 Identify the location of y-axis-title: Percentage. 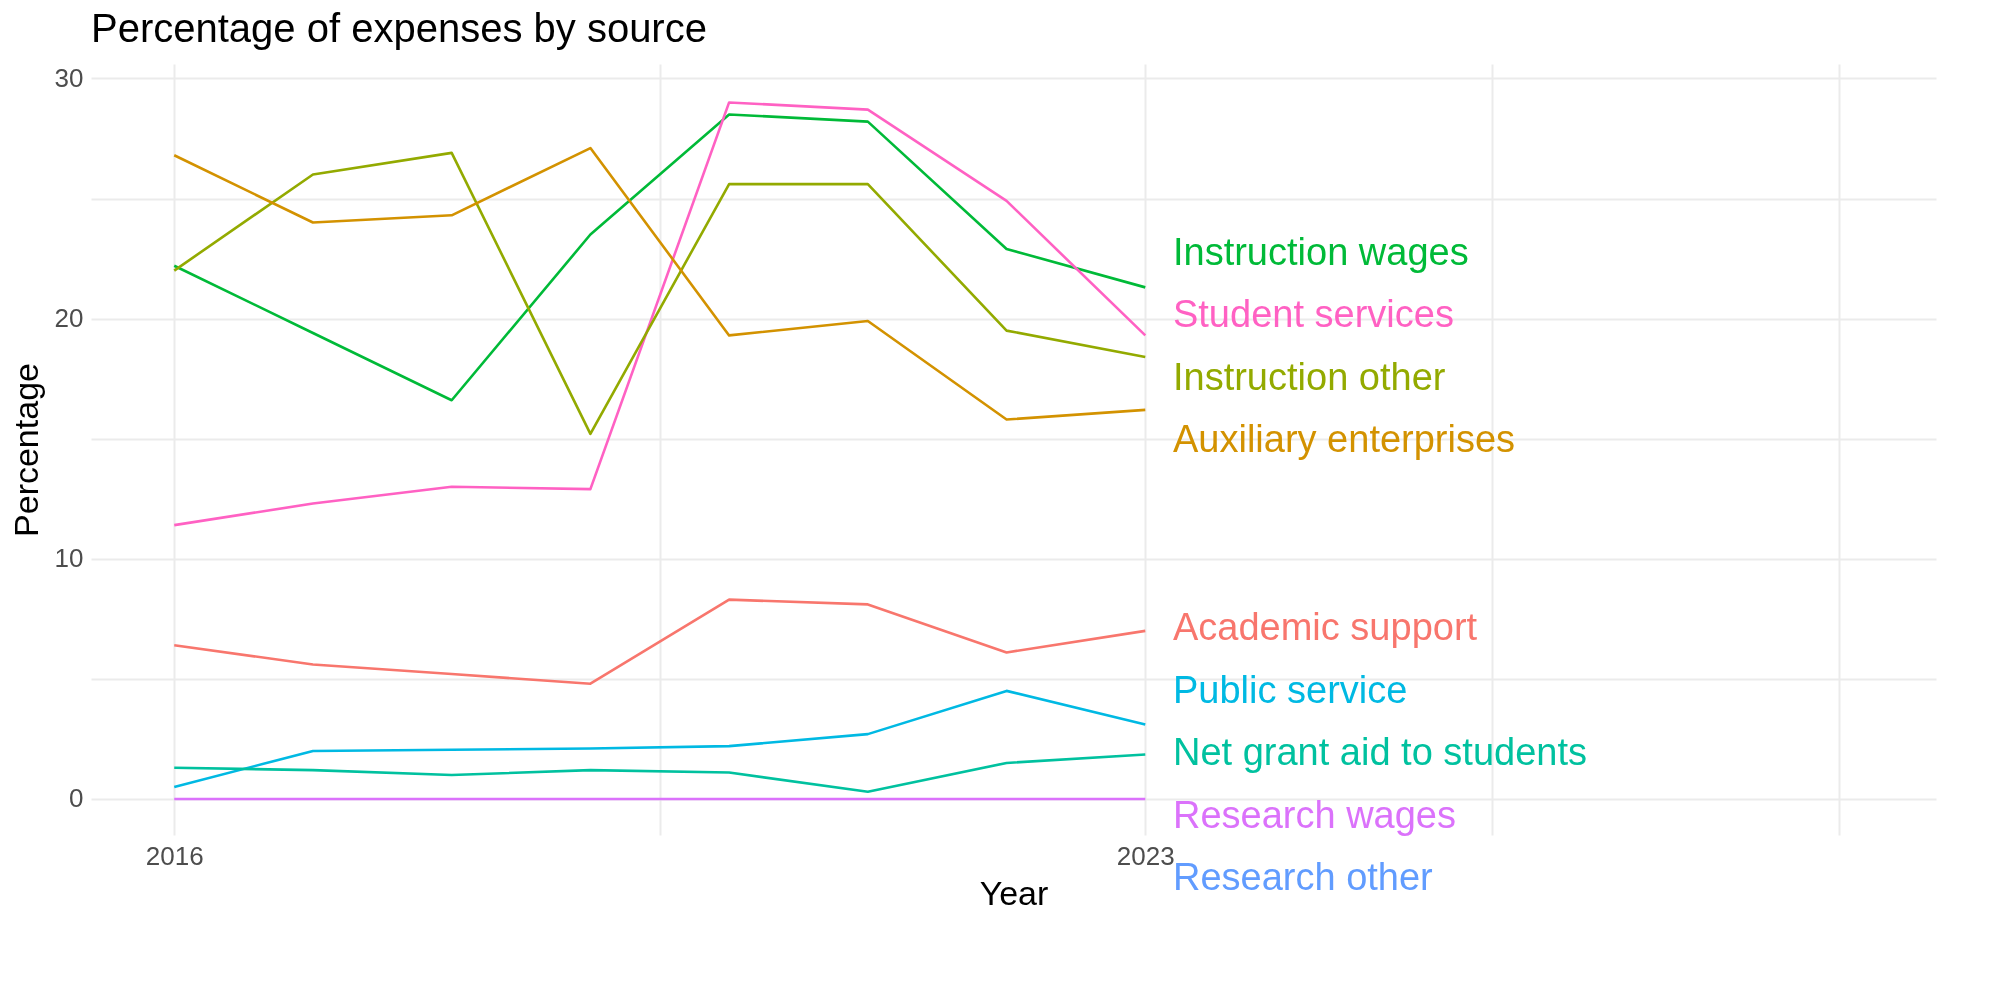
(25, 450).